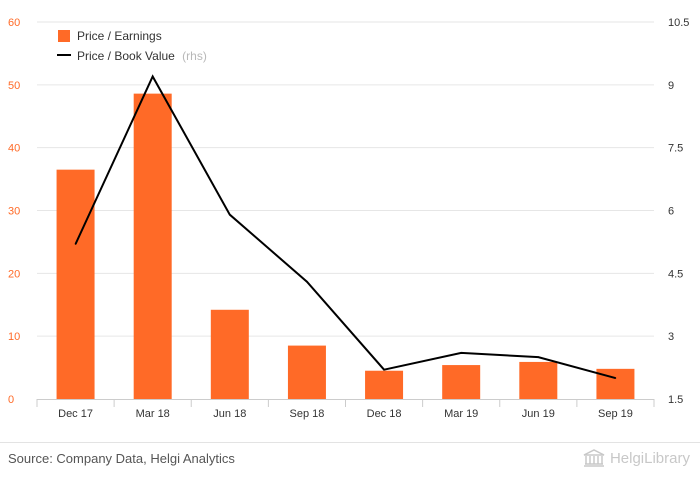 The image size is (700, 483). What do you see at coordinates (194, 56) in the screenshot?
I see `legend-label-pbv-suffix: (rhs)` at bounding box center [194, 56].